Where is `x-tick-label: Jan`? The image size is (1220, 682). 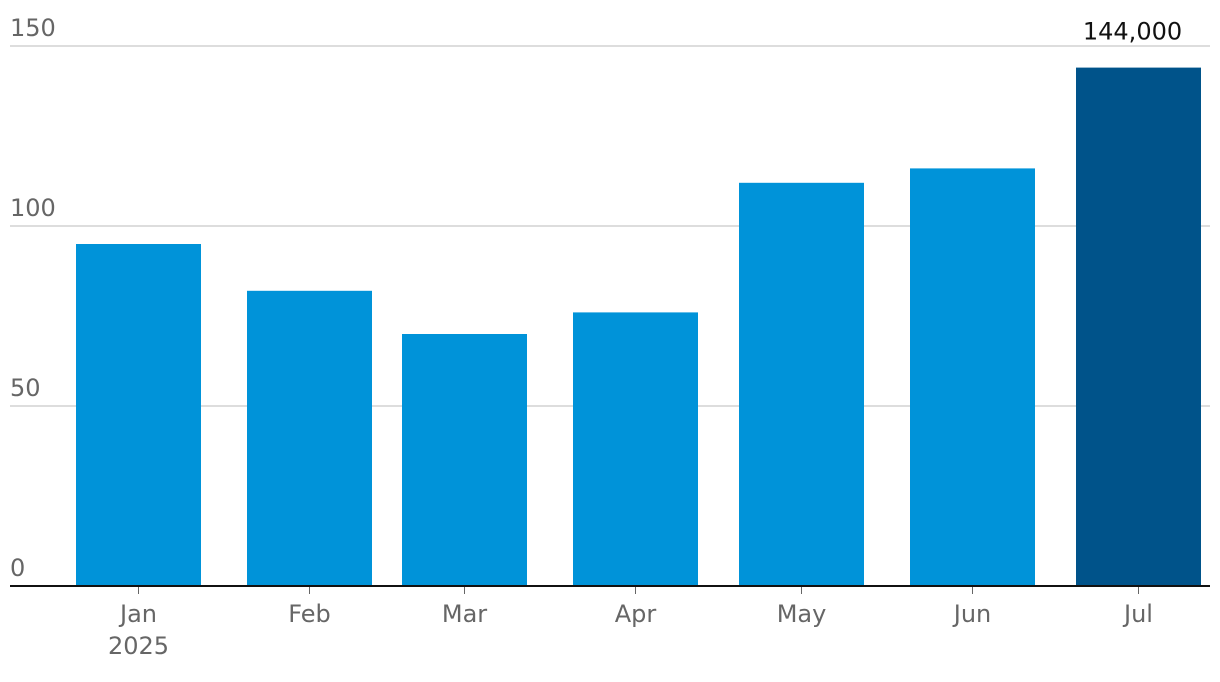 x-tick-label: Jan is located at coordinates (137, 614).